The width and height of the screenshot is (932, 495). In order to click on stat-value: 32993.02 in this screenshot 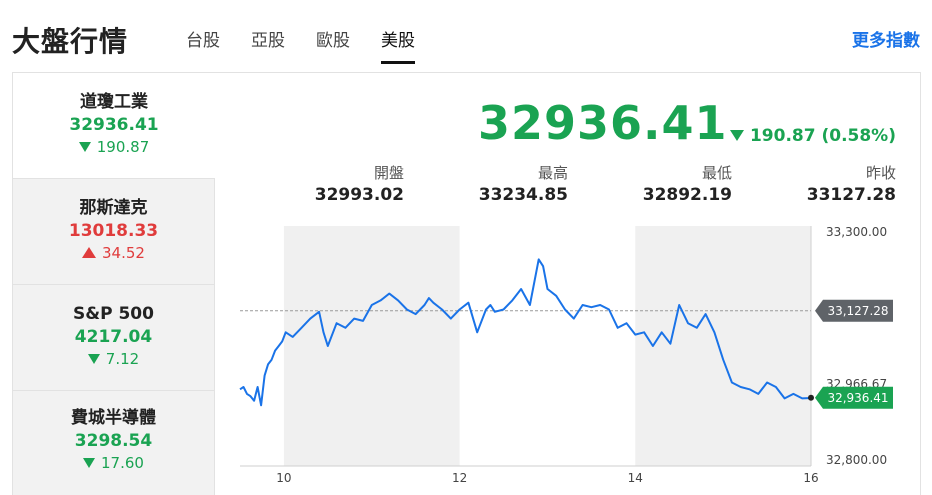, I will do `click(359, 195)`.